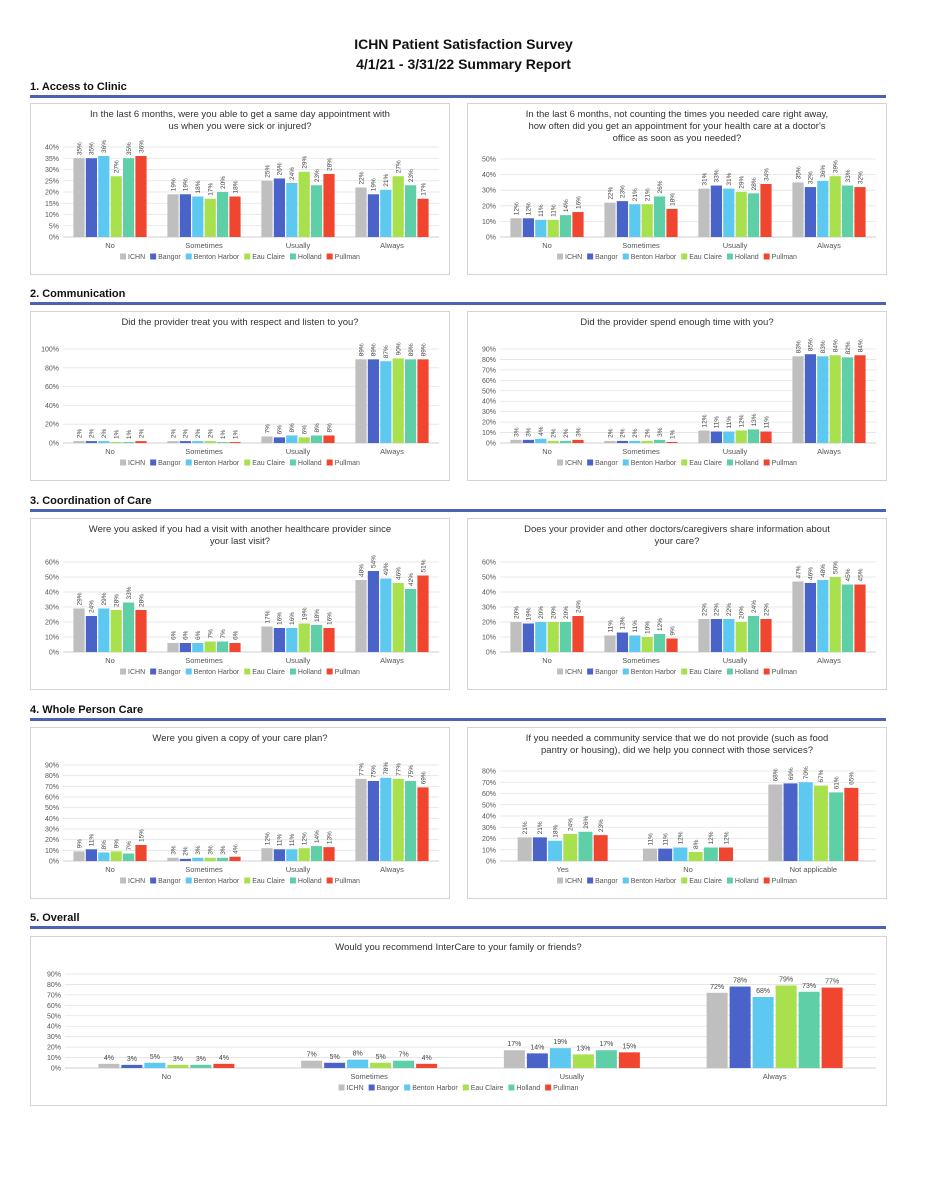  I want to click on data-label: 68%, so click(763, 991).